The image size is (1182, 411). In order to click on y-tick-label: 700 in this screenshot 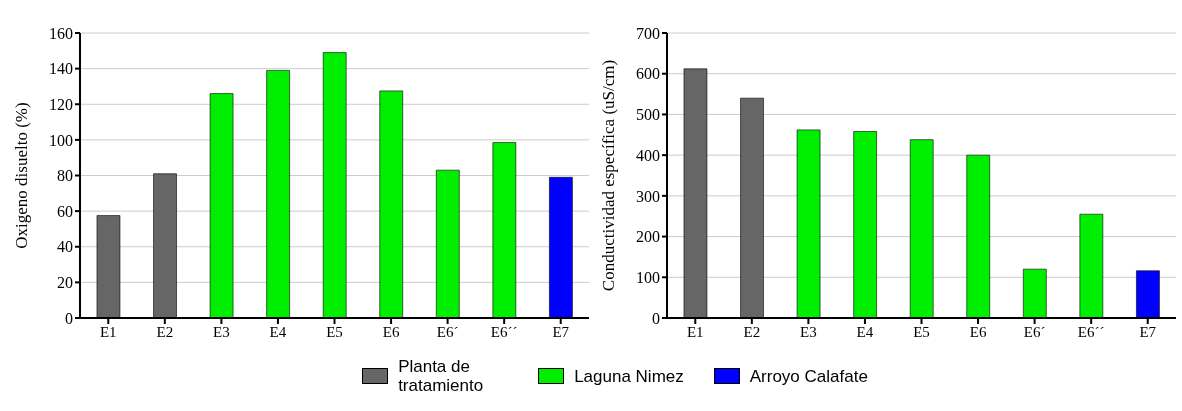, I will do `click(648, 33)`.